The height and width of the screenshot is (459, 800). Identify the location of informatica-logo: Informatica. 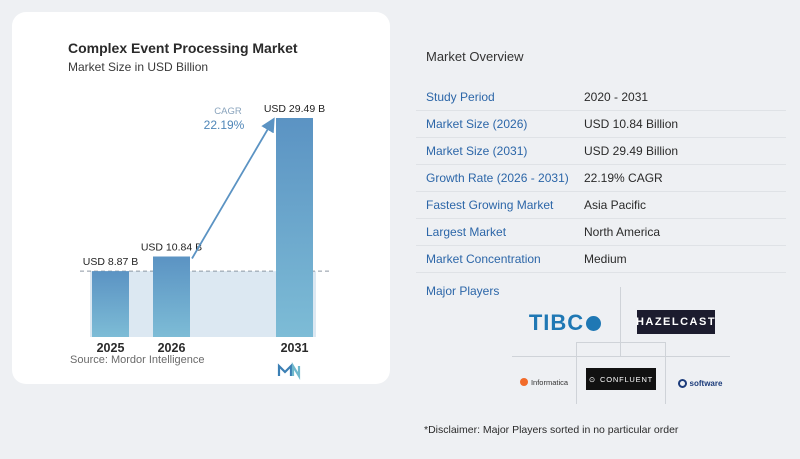
(544, 382).